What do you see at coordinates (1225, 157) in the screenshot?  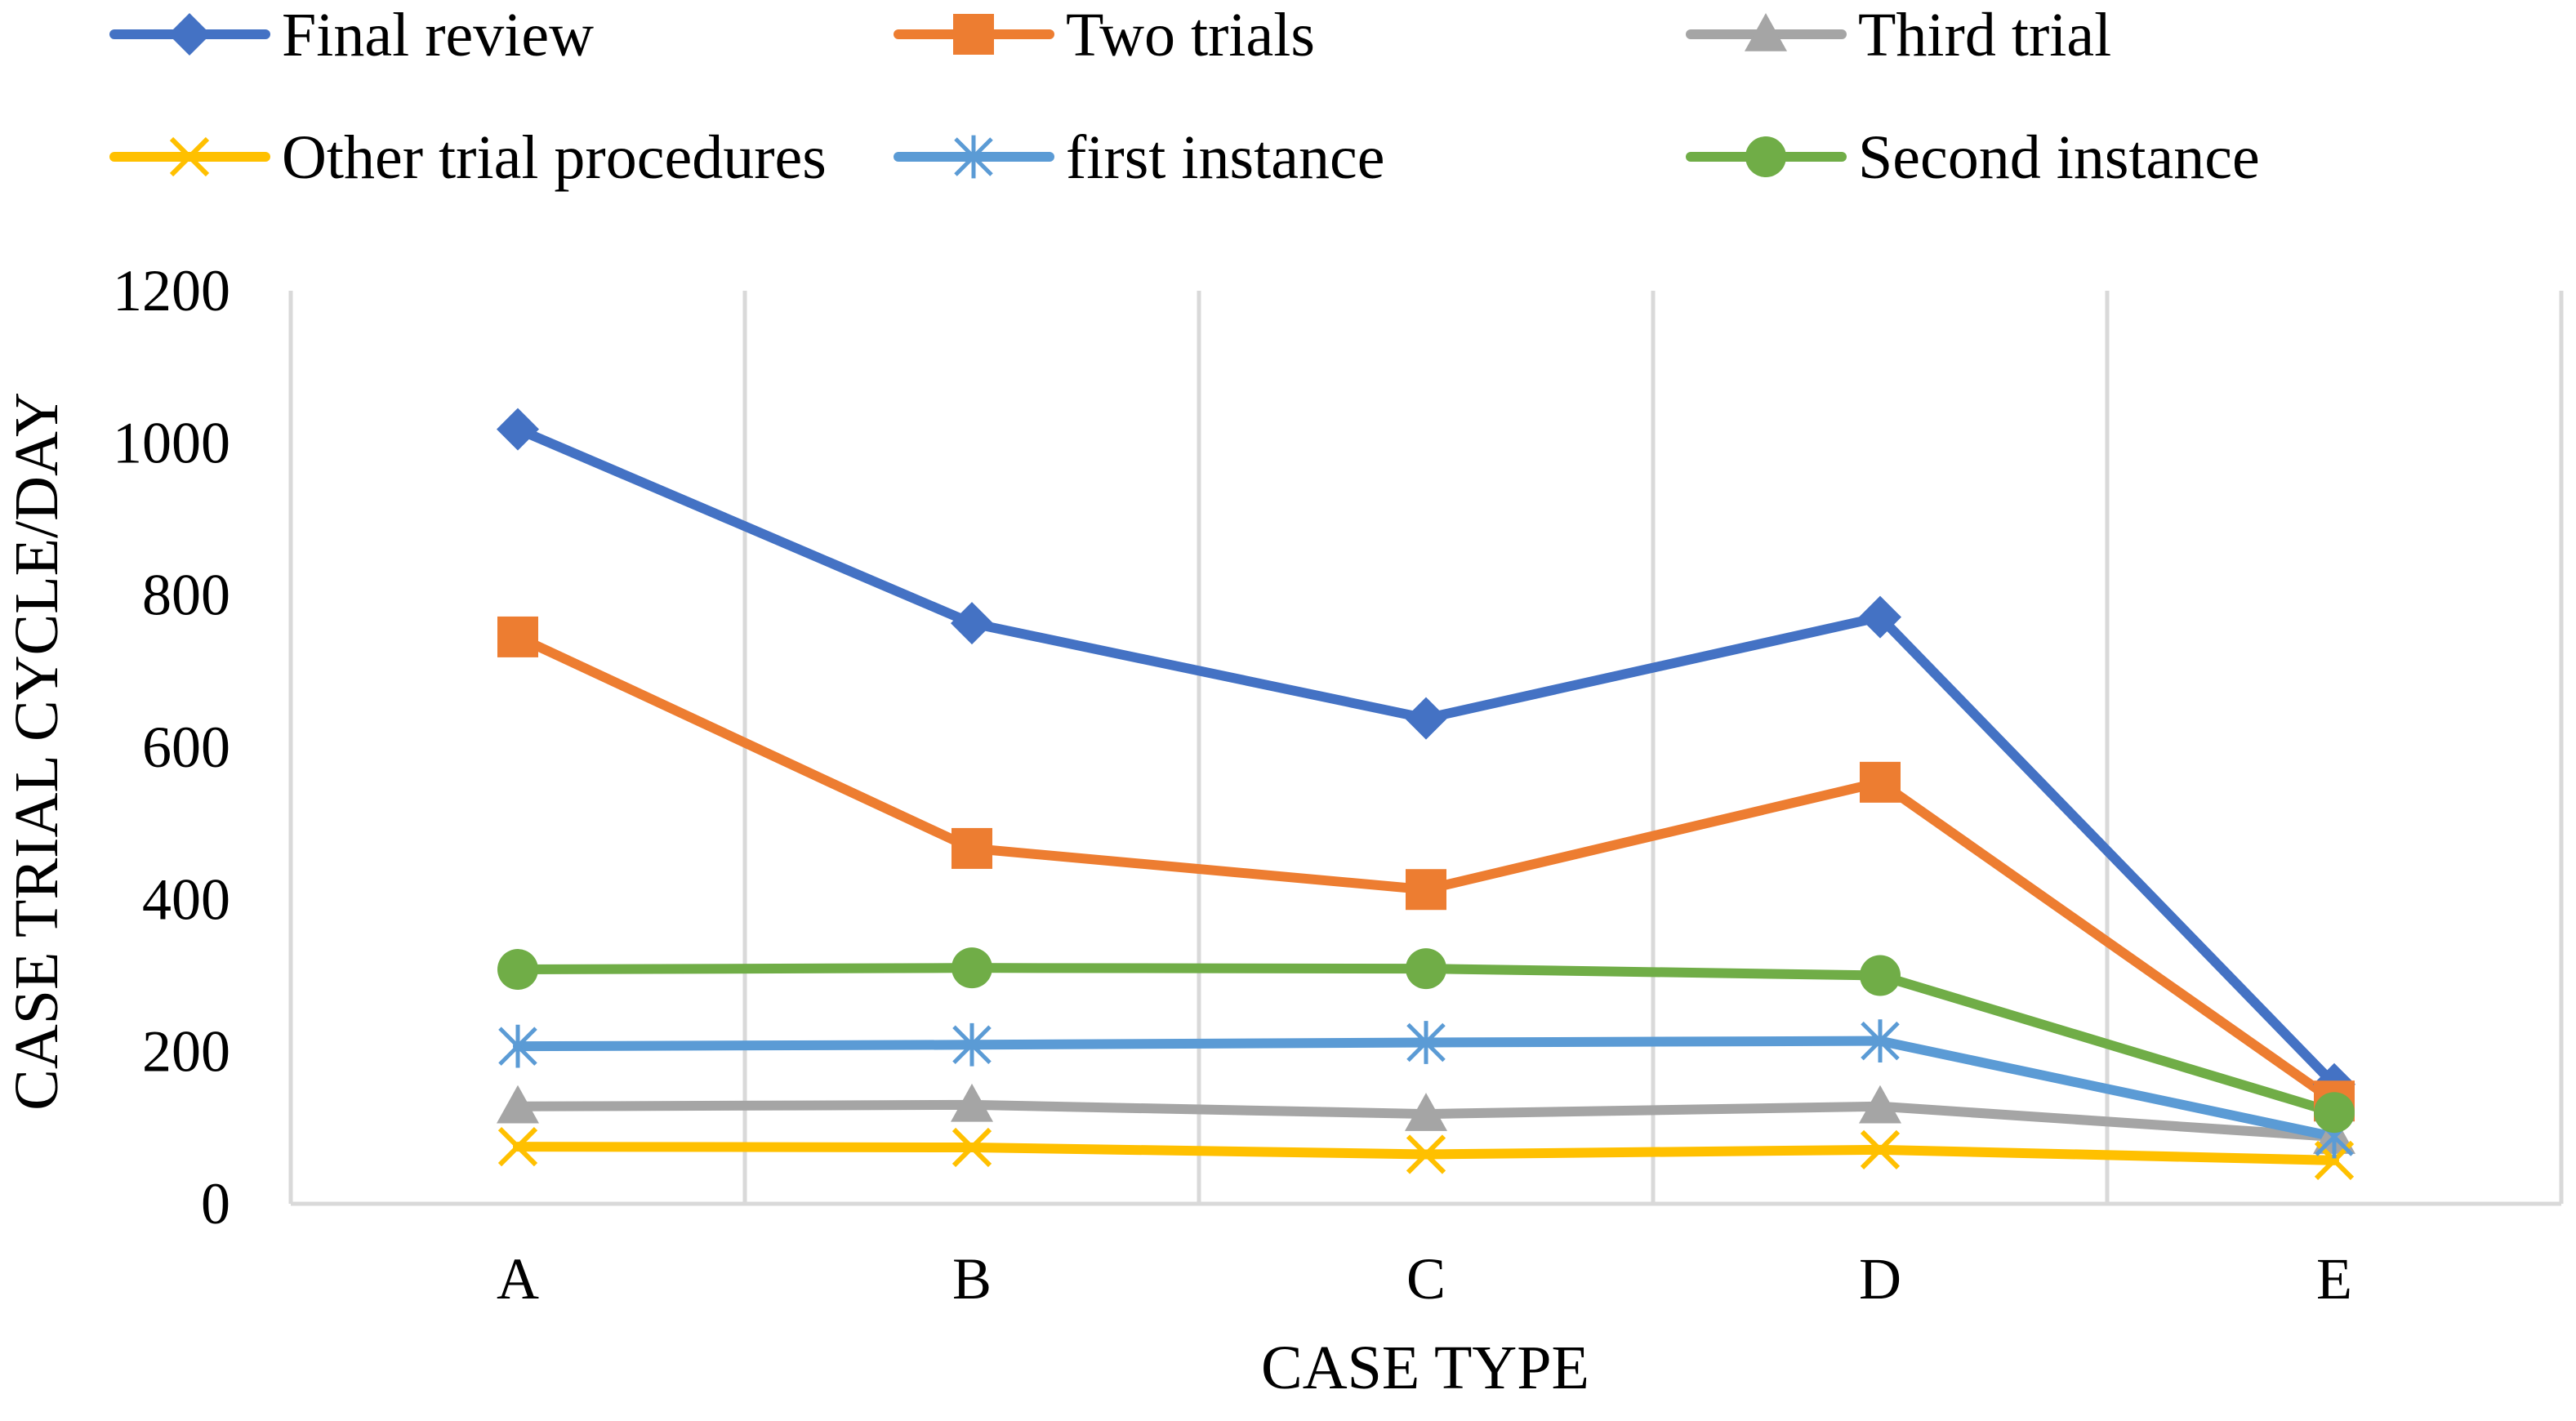 I see `legend-label: first instance` at bounding box center [1225, 157].